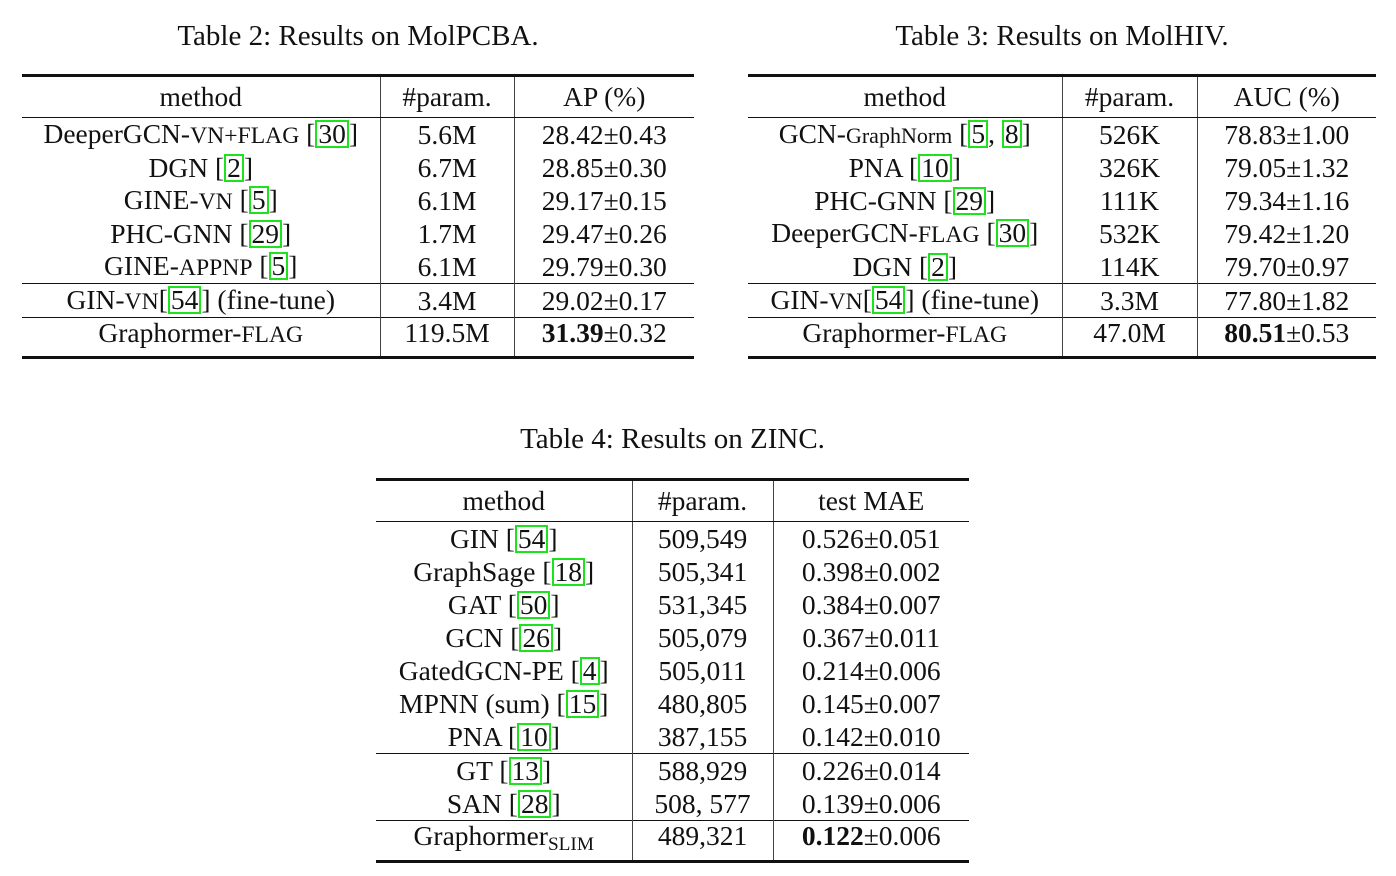 Image resolution: width=1396 pixels, height=876 pixels. I want to click on method-cell: DeeperGCN-FLAG [30], so click(905, 233).